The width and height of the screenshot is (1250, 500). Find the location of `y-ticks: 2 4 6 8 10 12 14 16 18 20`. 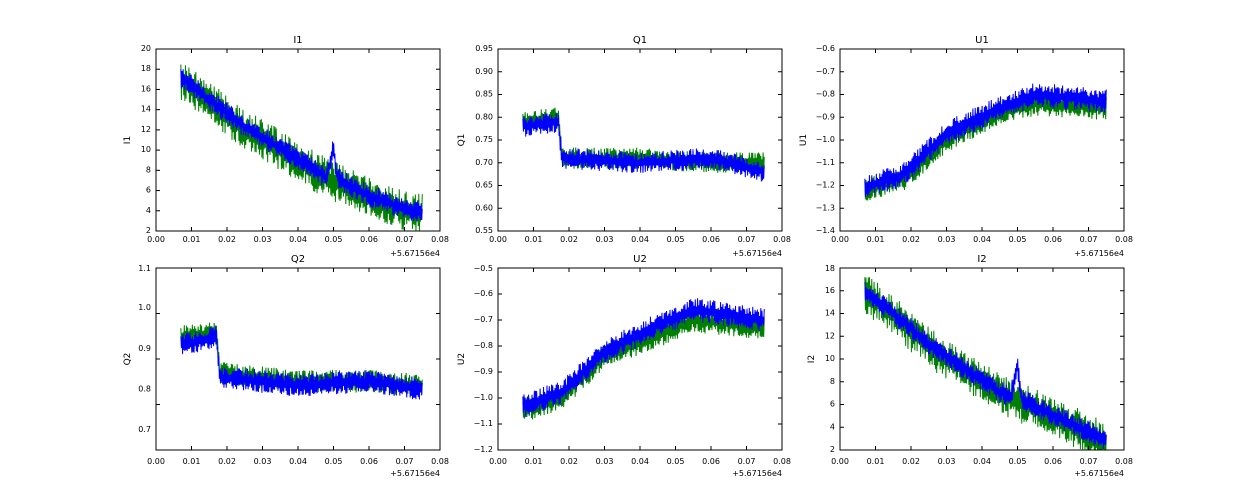

y-ticks: 2 4 6 8 10 12 14 16 18 20 is located at coordinates (146, 139).